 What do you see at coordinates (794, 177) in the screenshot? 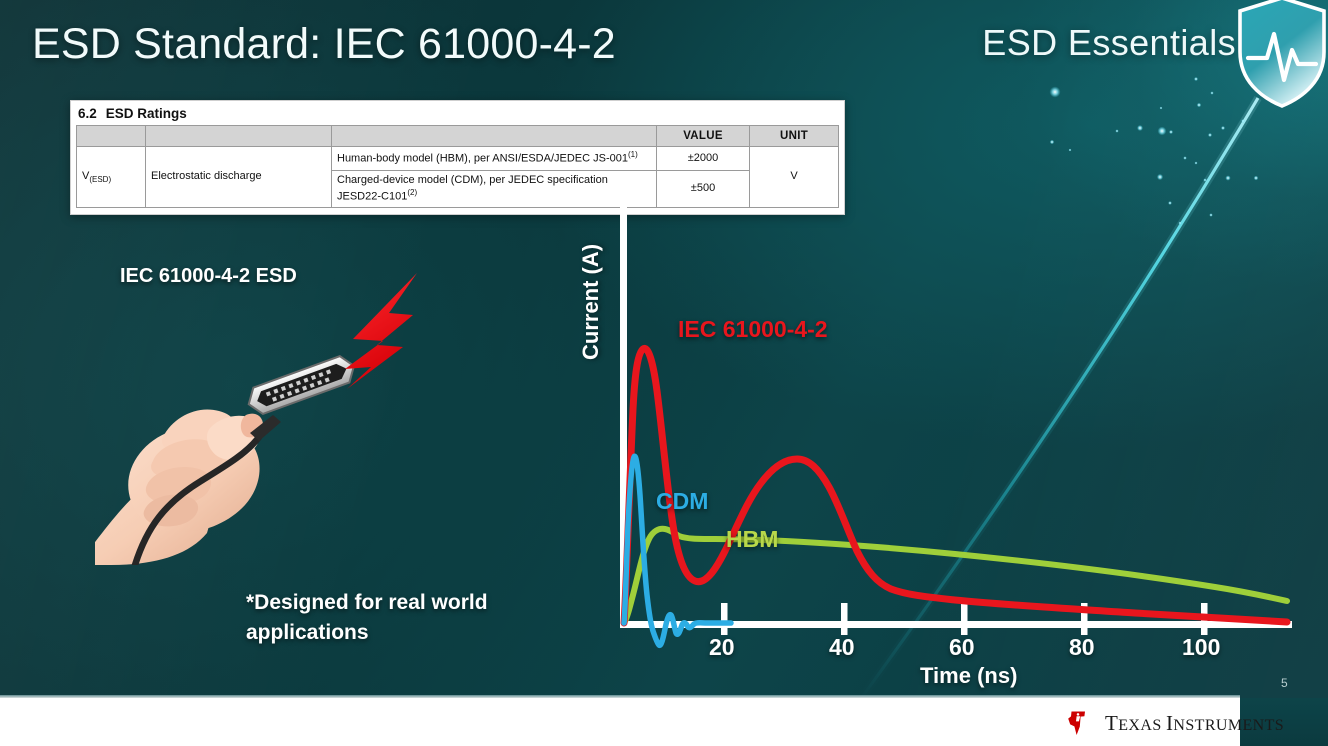
I see `unit-cell: V` at bounding box center [794, 177].